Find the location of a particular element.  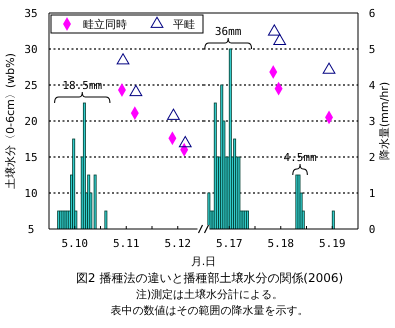

y2-tick-label: 0 is located at coordinates (372, 229).